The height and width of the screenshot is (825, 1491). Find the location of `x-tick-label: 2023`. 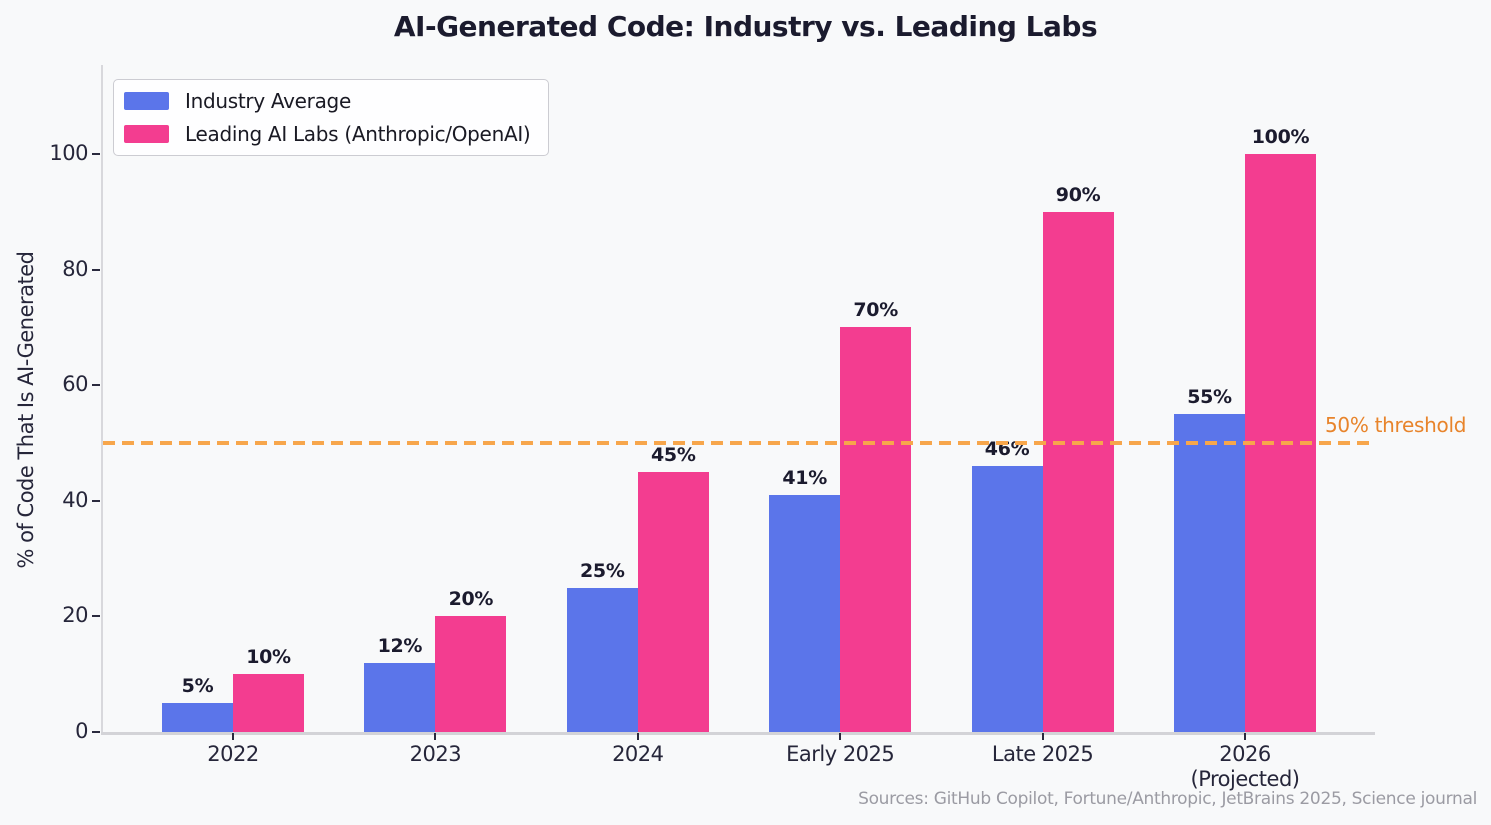

x-tick-label: 2023 is located at coordinates (435, 754).